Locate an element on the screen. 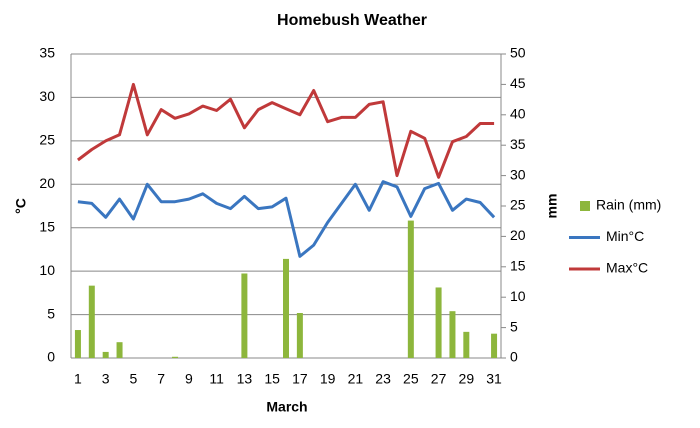 This screenshot has width=700, height=428. y2-tick-label: 45 is located at coordinates (518, 83).